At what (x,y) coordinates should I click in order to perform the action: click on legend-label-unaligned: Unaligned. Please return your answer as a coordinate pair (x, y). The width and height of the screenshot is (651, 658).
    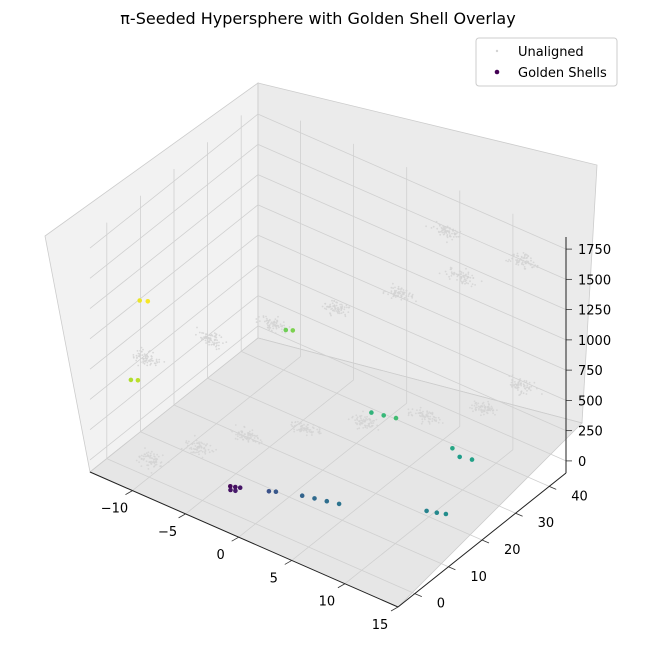
    Looking at the image, I should click on (551, 52).